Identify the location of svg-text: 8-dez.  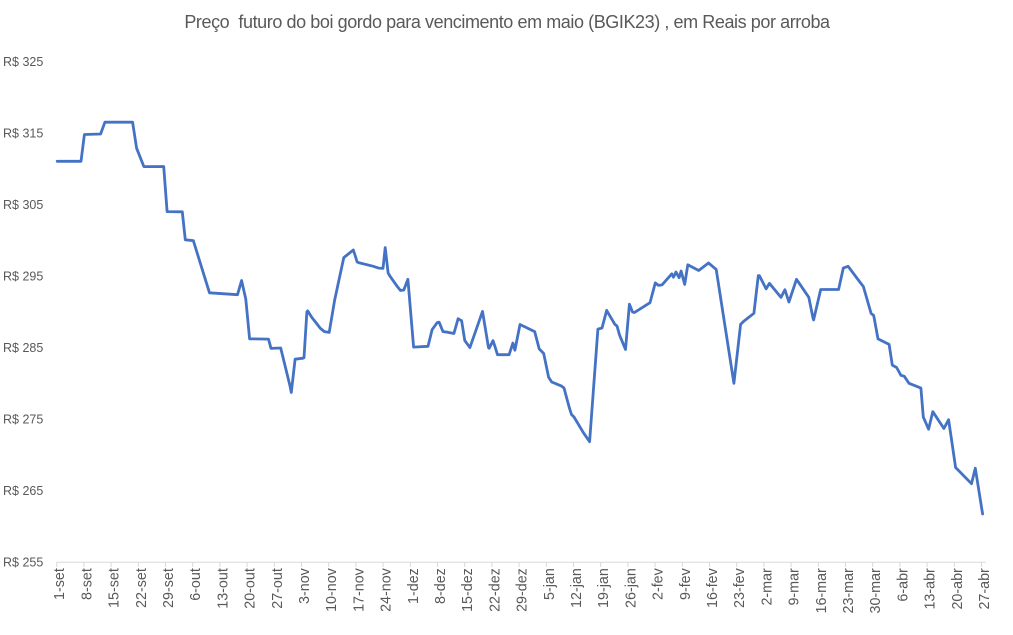
(441, 586).